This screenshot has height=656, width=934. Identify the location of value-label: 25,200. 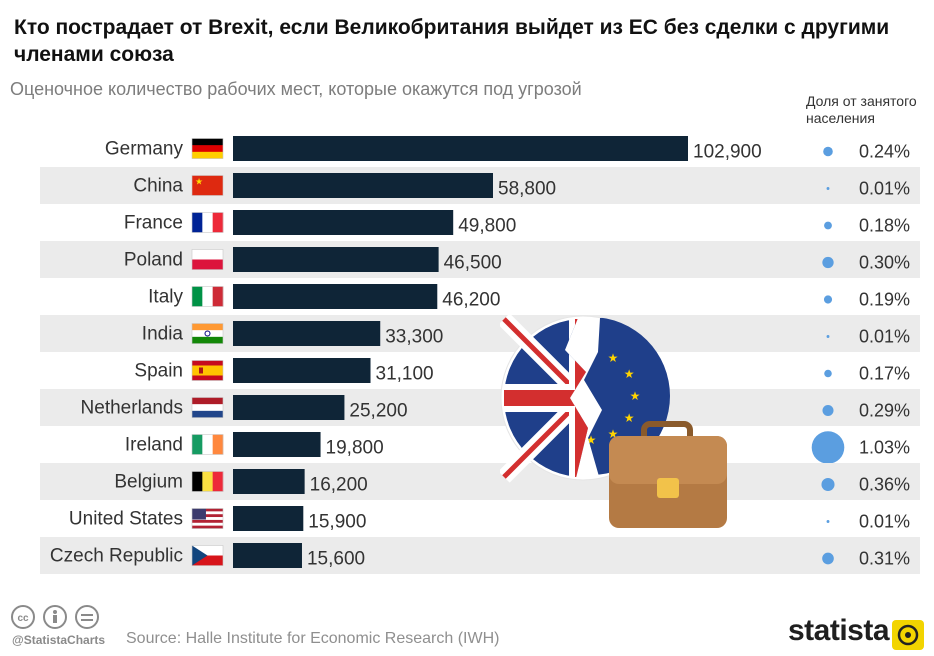
(378, 411).